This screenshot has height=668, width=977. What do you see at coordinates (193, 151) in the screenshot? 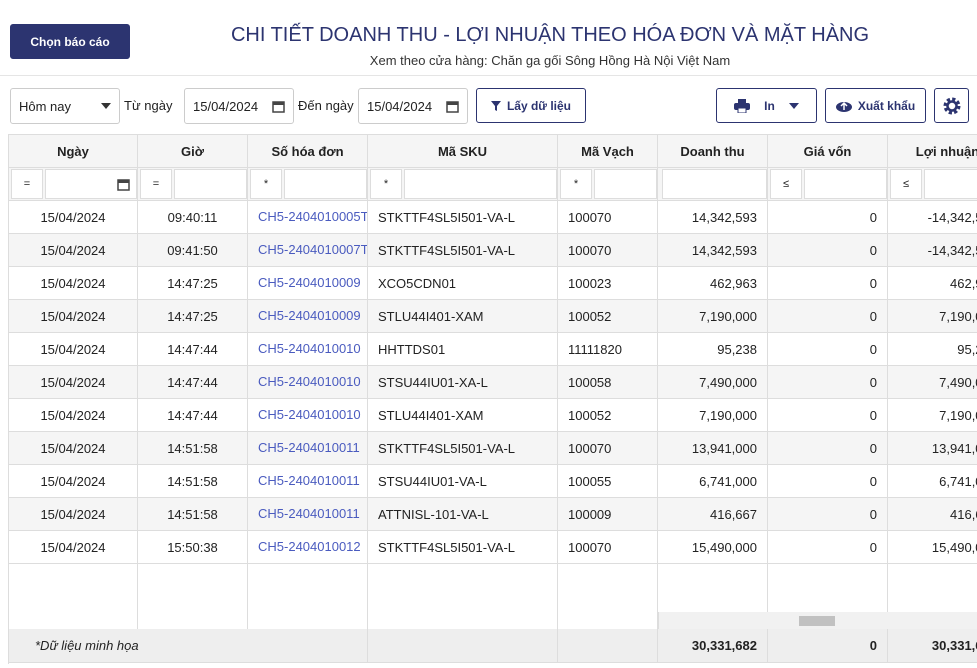
I see `column-header: Giờ` at bounding box center [193, 151].